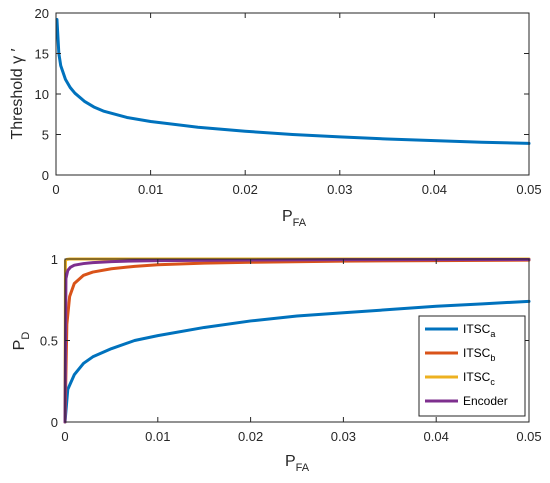  I want to click on top-x-tick-label: 0.04, so click(434, 189).